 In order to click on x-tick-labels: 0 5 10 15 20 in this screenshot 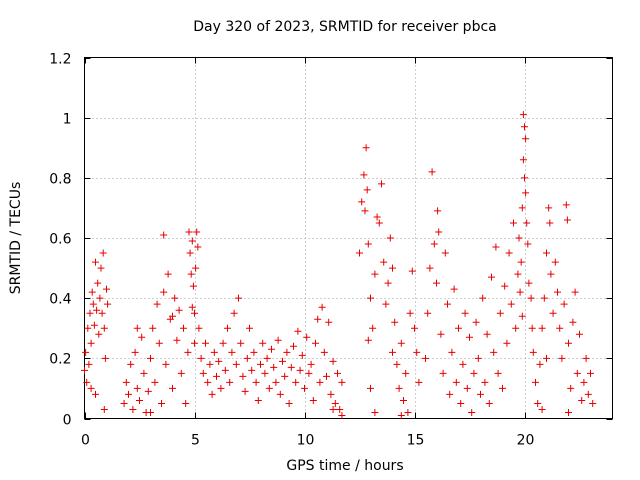, I will do `click(307, 441)`.